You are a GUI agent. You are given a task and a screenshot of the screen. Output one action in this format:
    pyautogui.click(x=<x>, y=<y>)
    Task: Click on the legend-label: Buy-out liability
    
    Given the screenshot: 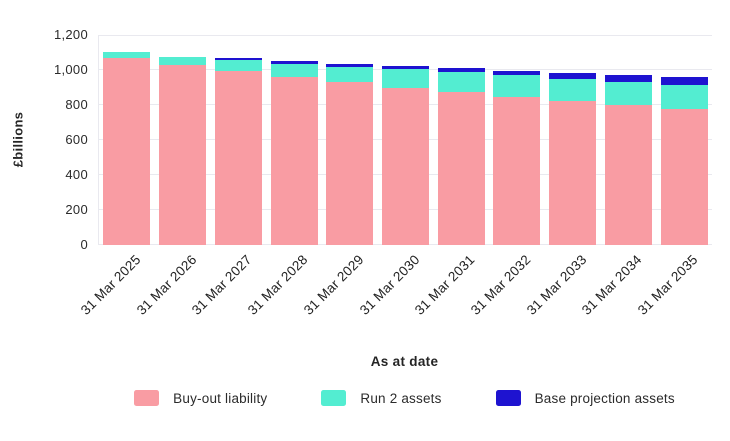 What is the action you would take?
    pyautogui.click(x=220, y=398)
    